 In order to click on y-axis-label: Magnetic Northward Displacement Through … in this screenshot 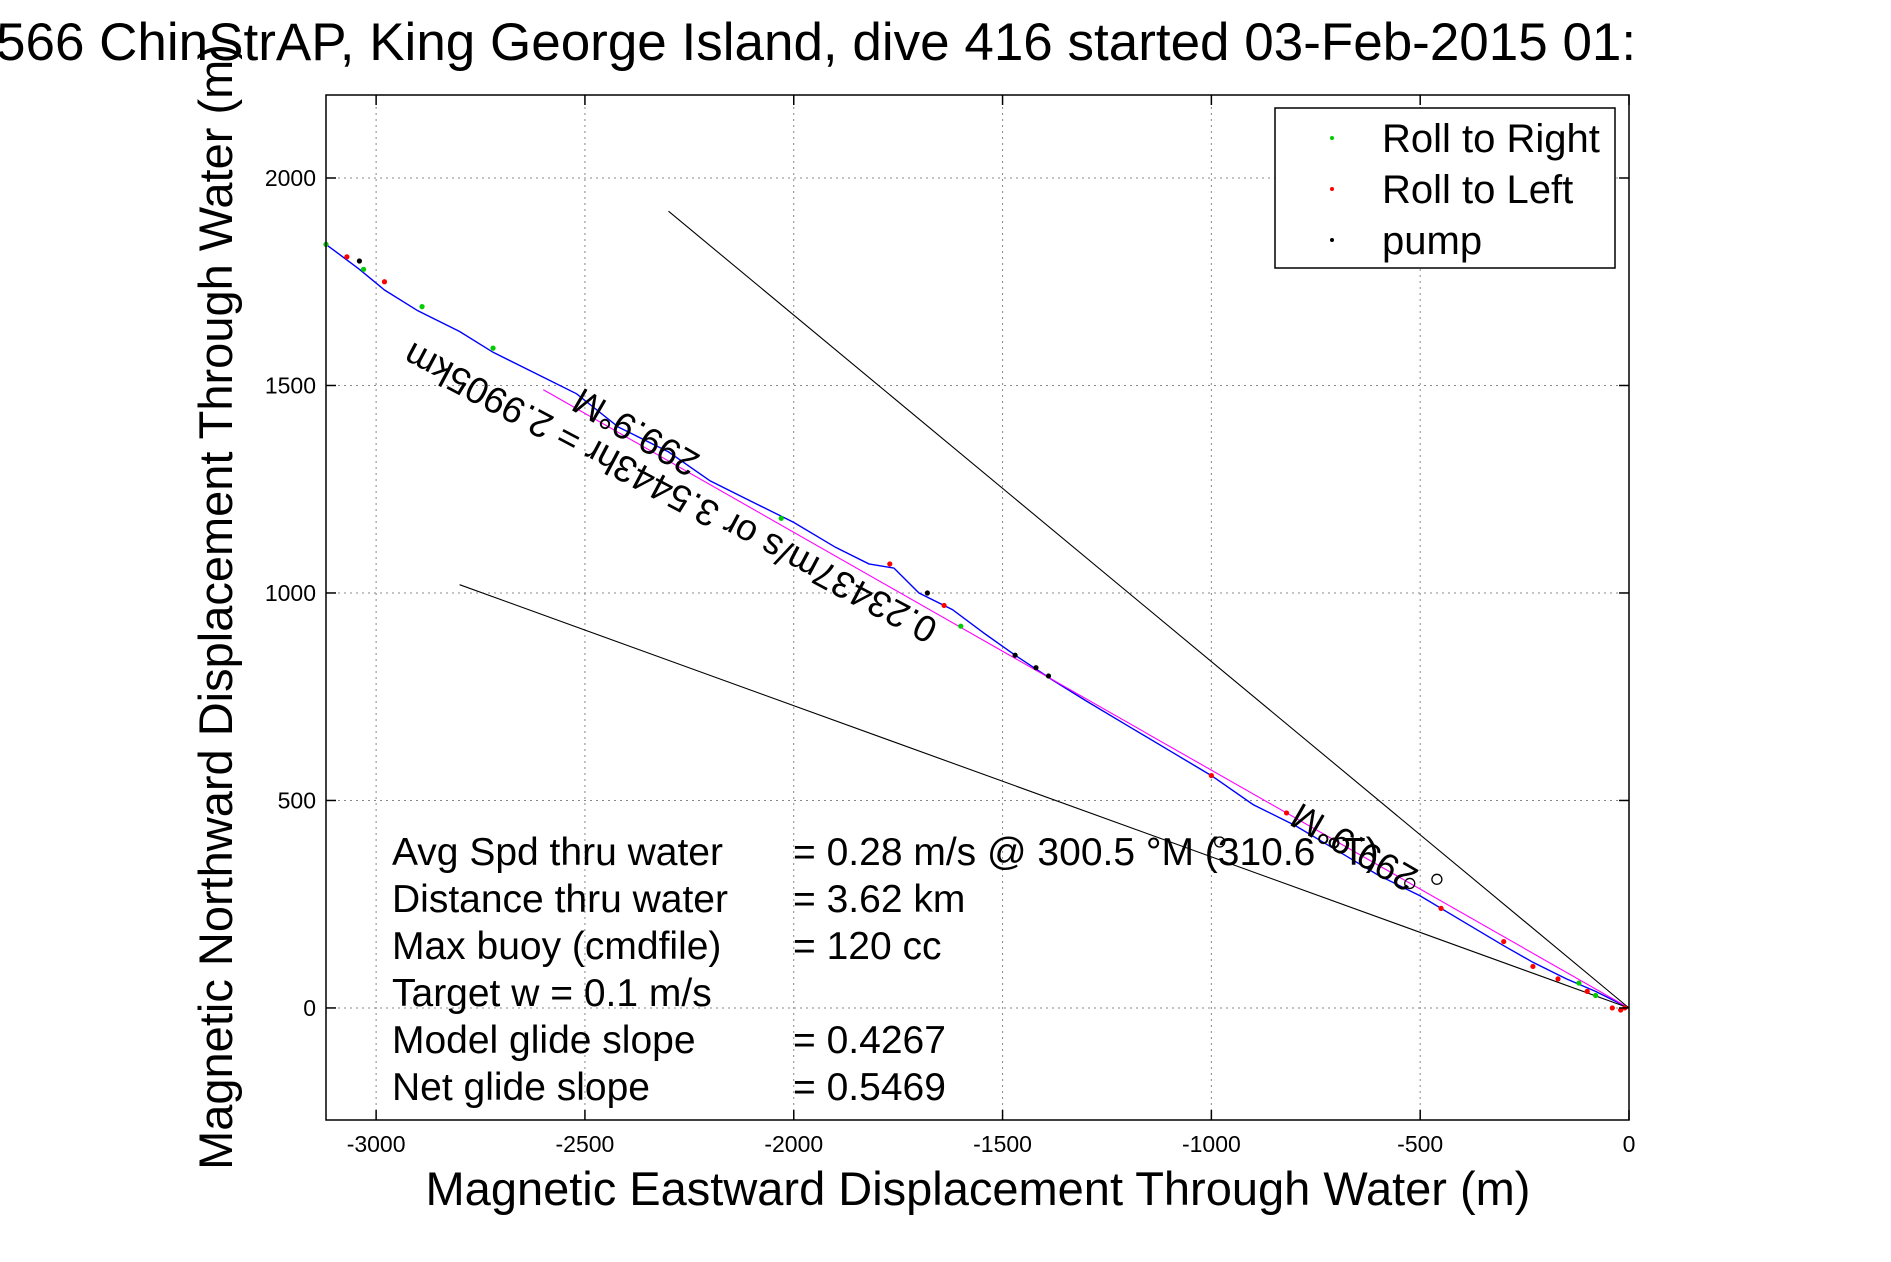, I will do `click(215, 607)`.